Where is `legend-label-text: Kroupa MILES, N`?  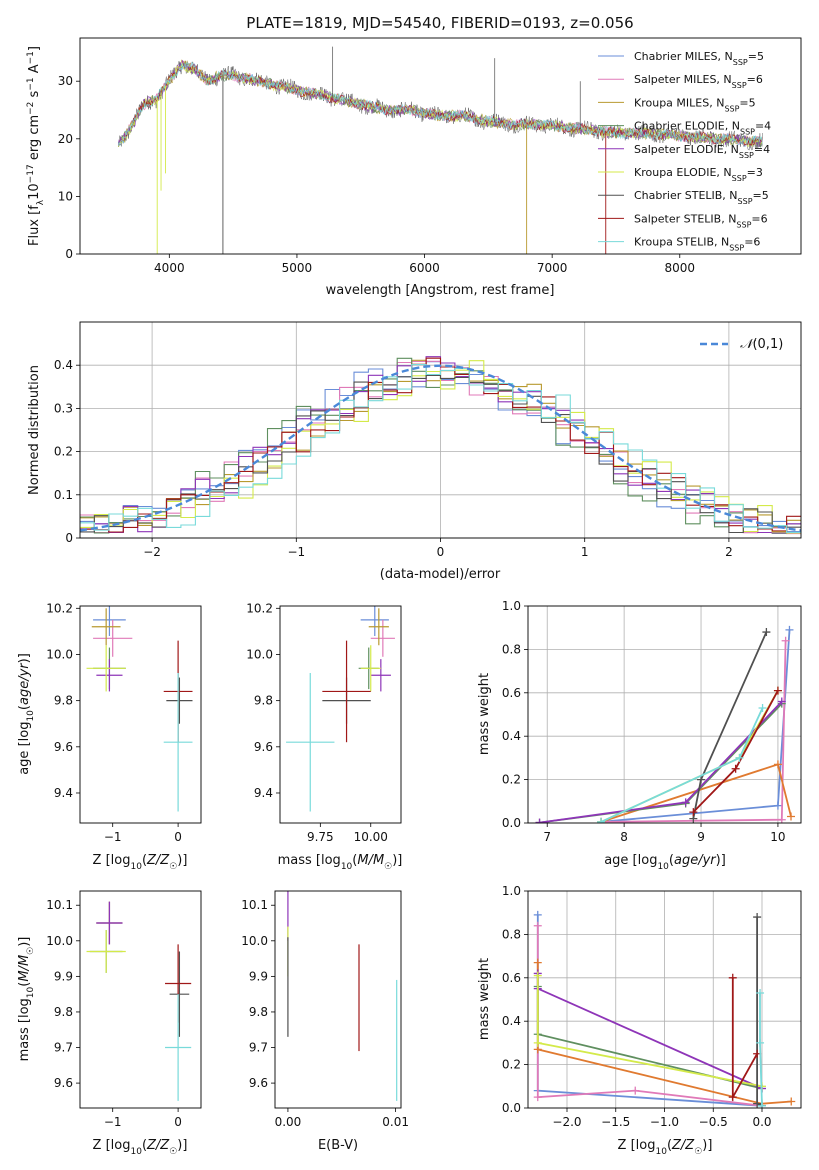 legend-label-text: Kroupa MILES, N is located at coordinates (679, 102).